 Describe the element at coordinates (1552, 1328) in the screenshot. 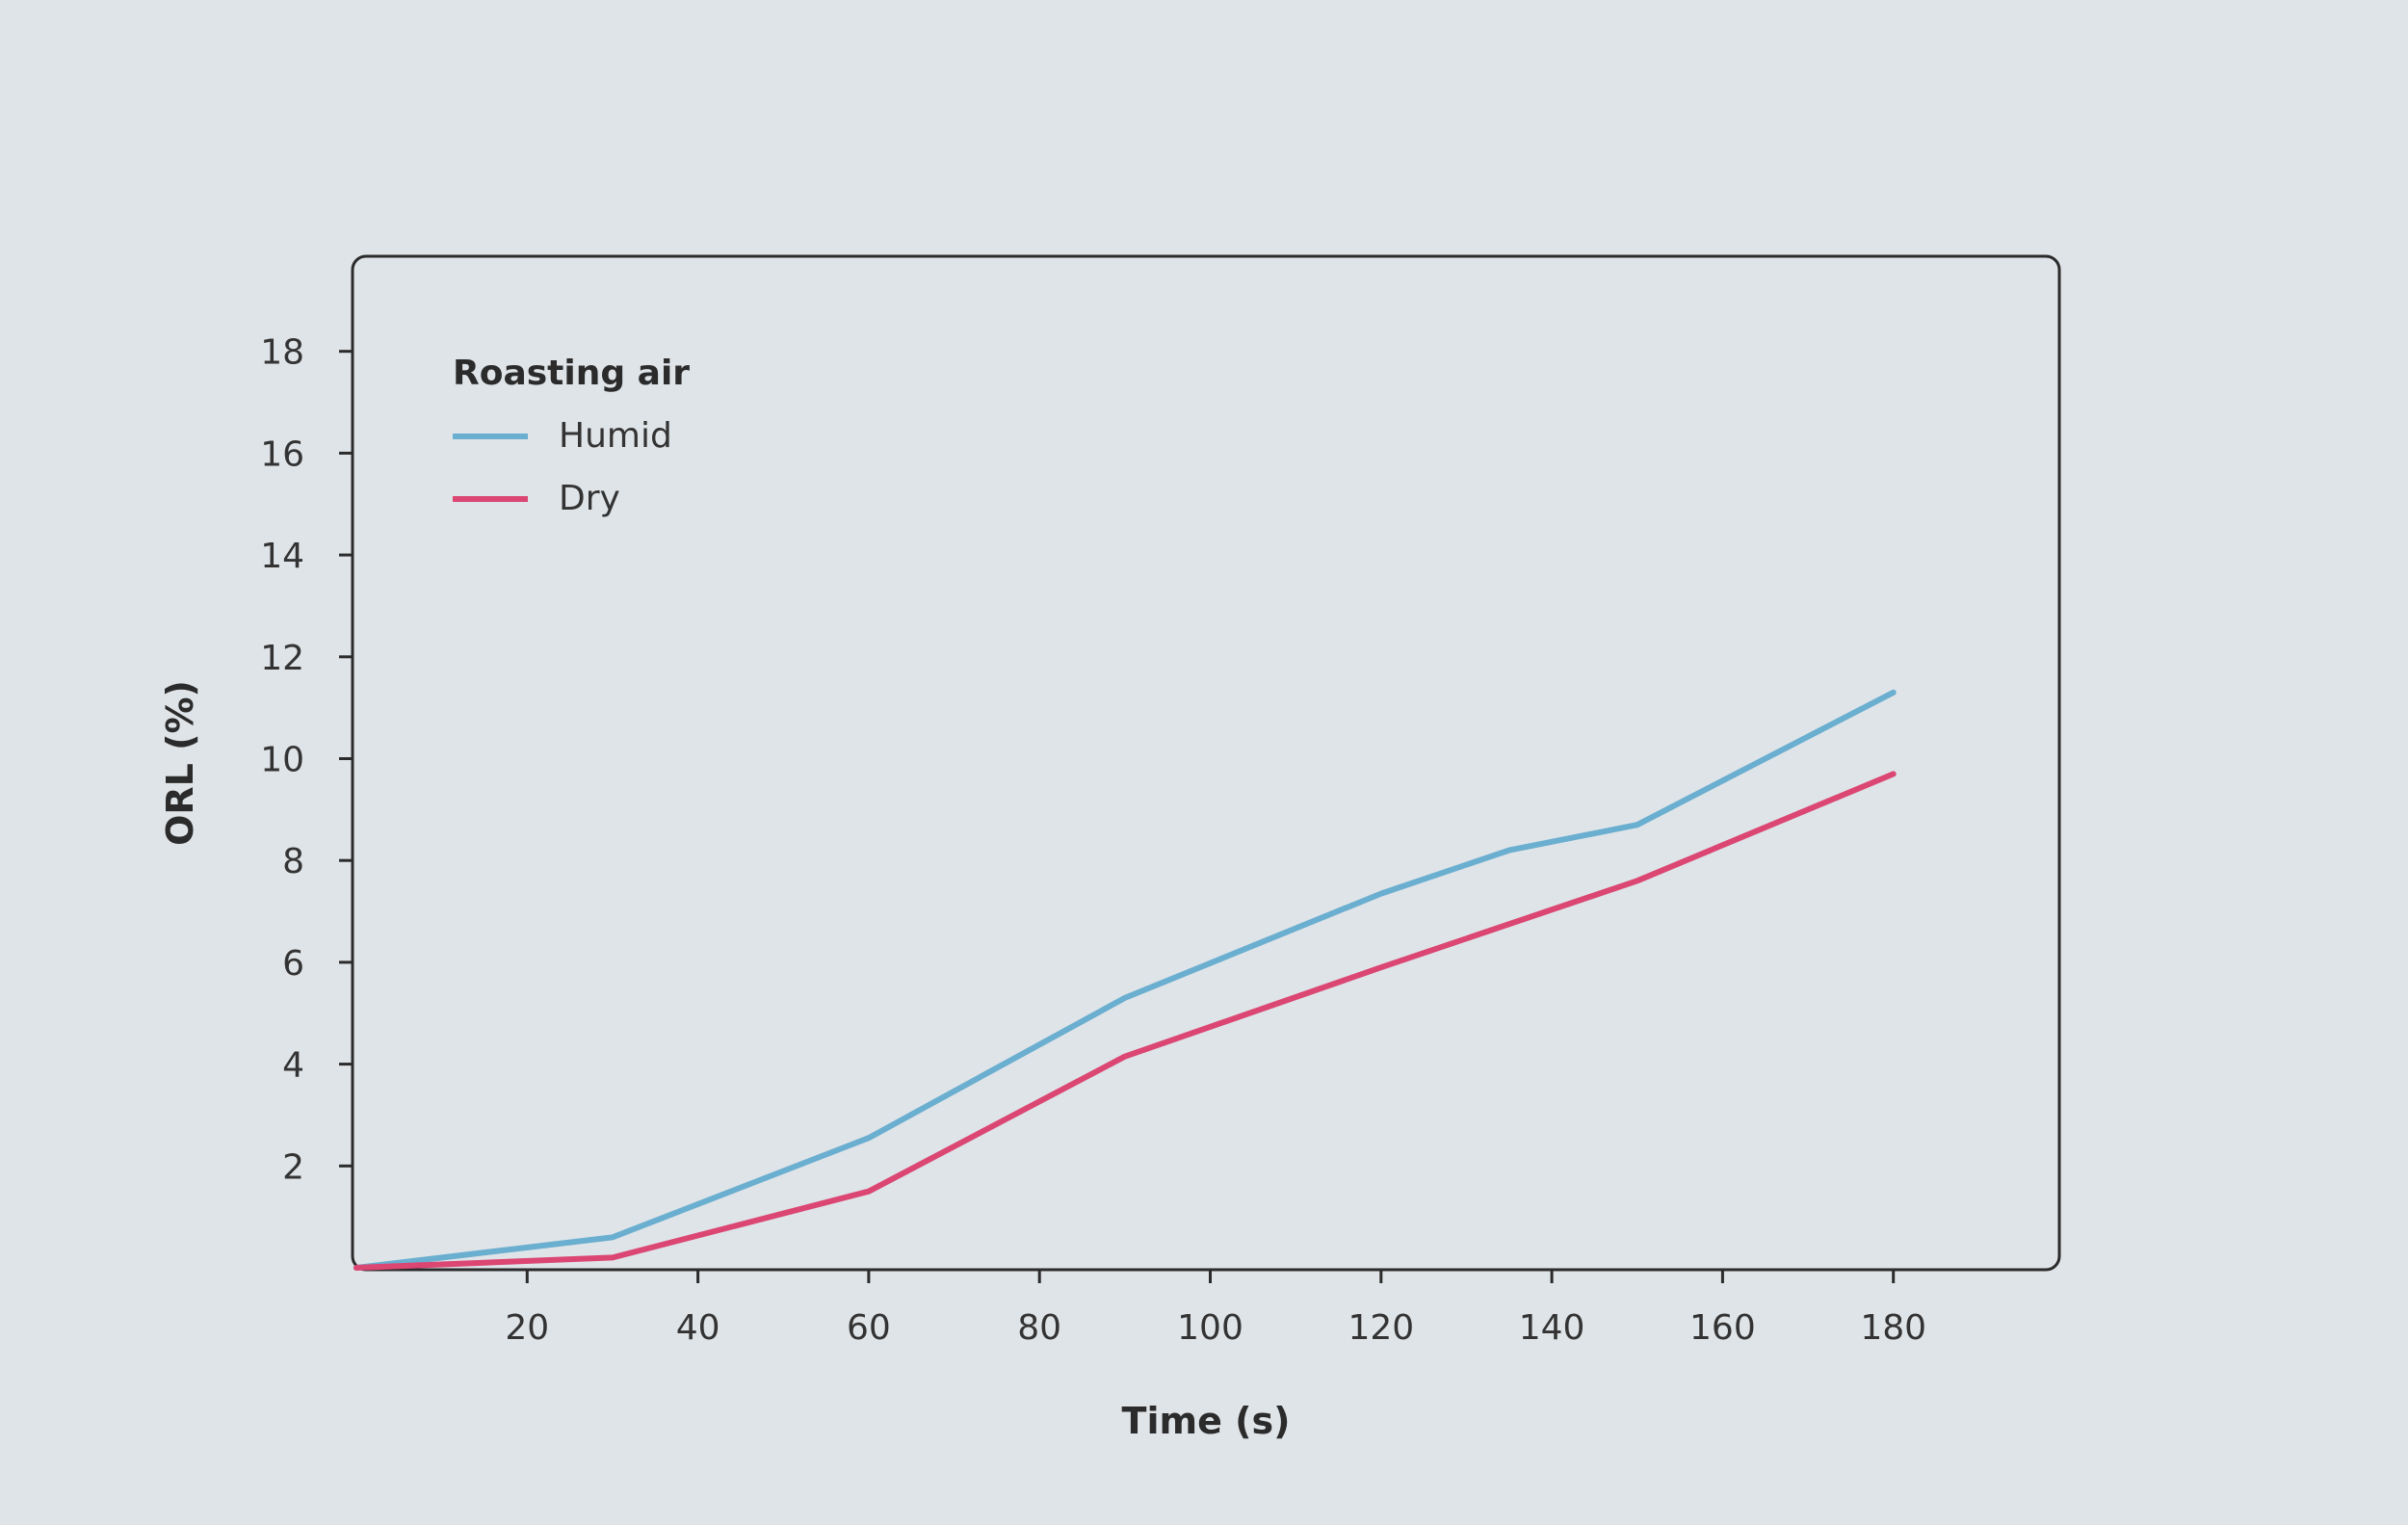

I see `x-tick-label: 140` at that location.